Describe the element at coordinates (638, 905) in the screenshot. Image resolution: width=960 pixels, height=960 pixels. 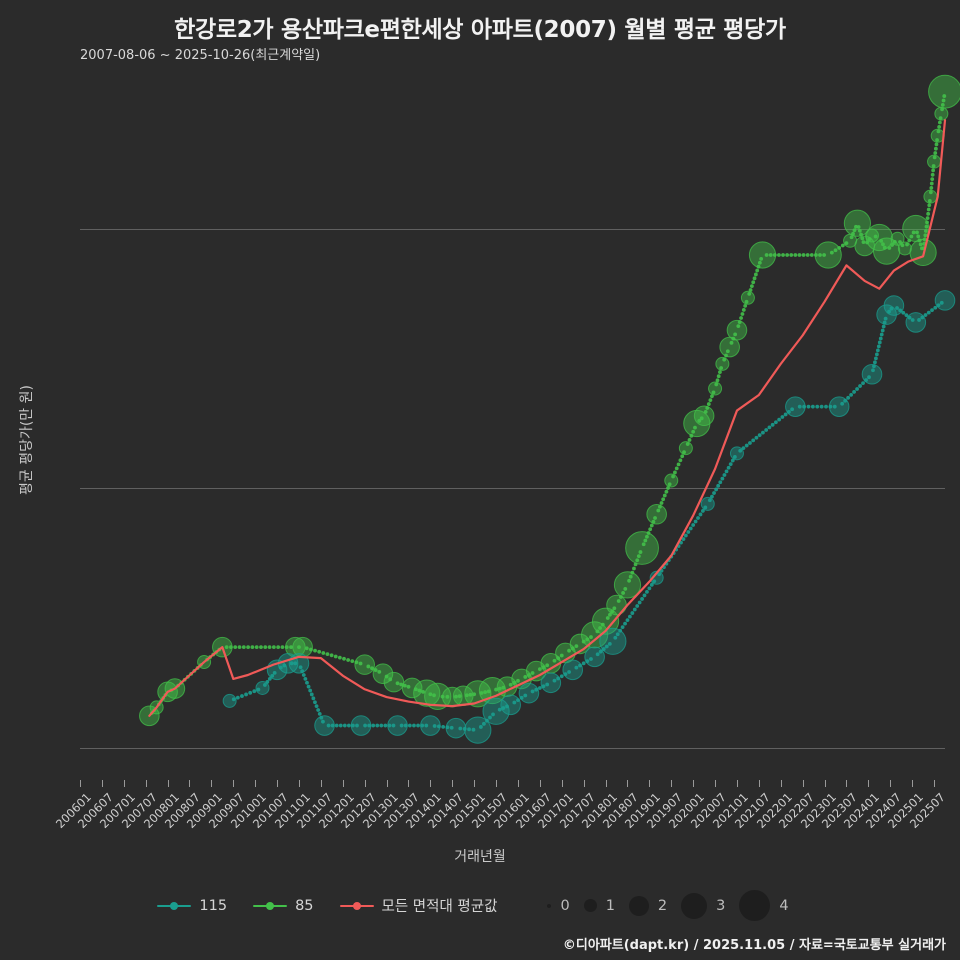
I see `size-legend-bubble-icon` at that location.